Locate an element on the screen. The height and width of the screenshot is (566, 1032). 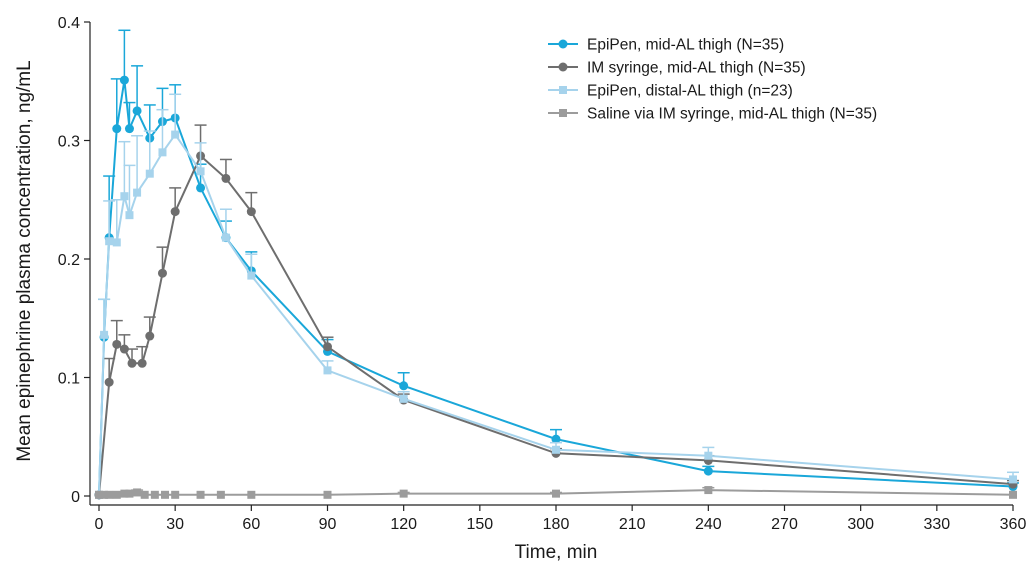
x-tick-label: 180 is located at coordinates (556, 524).